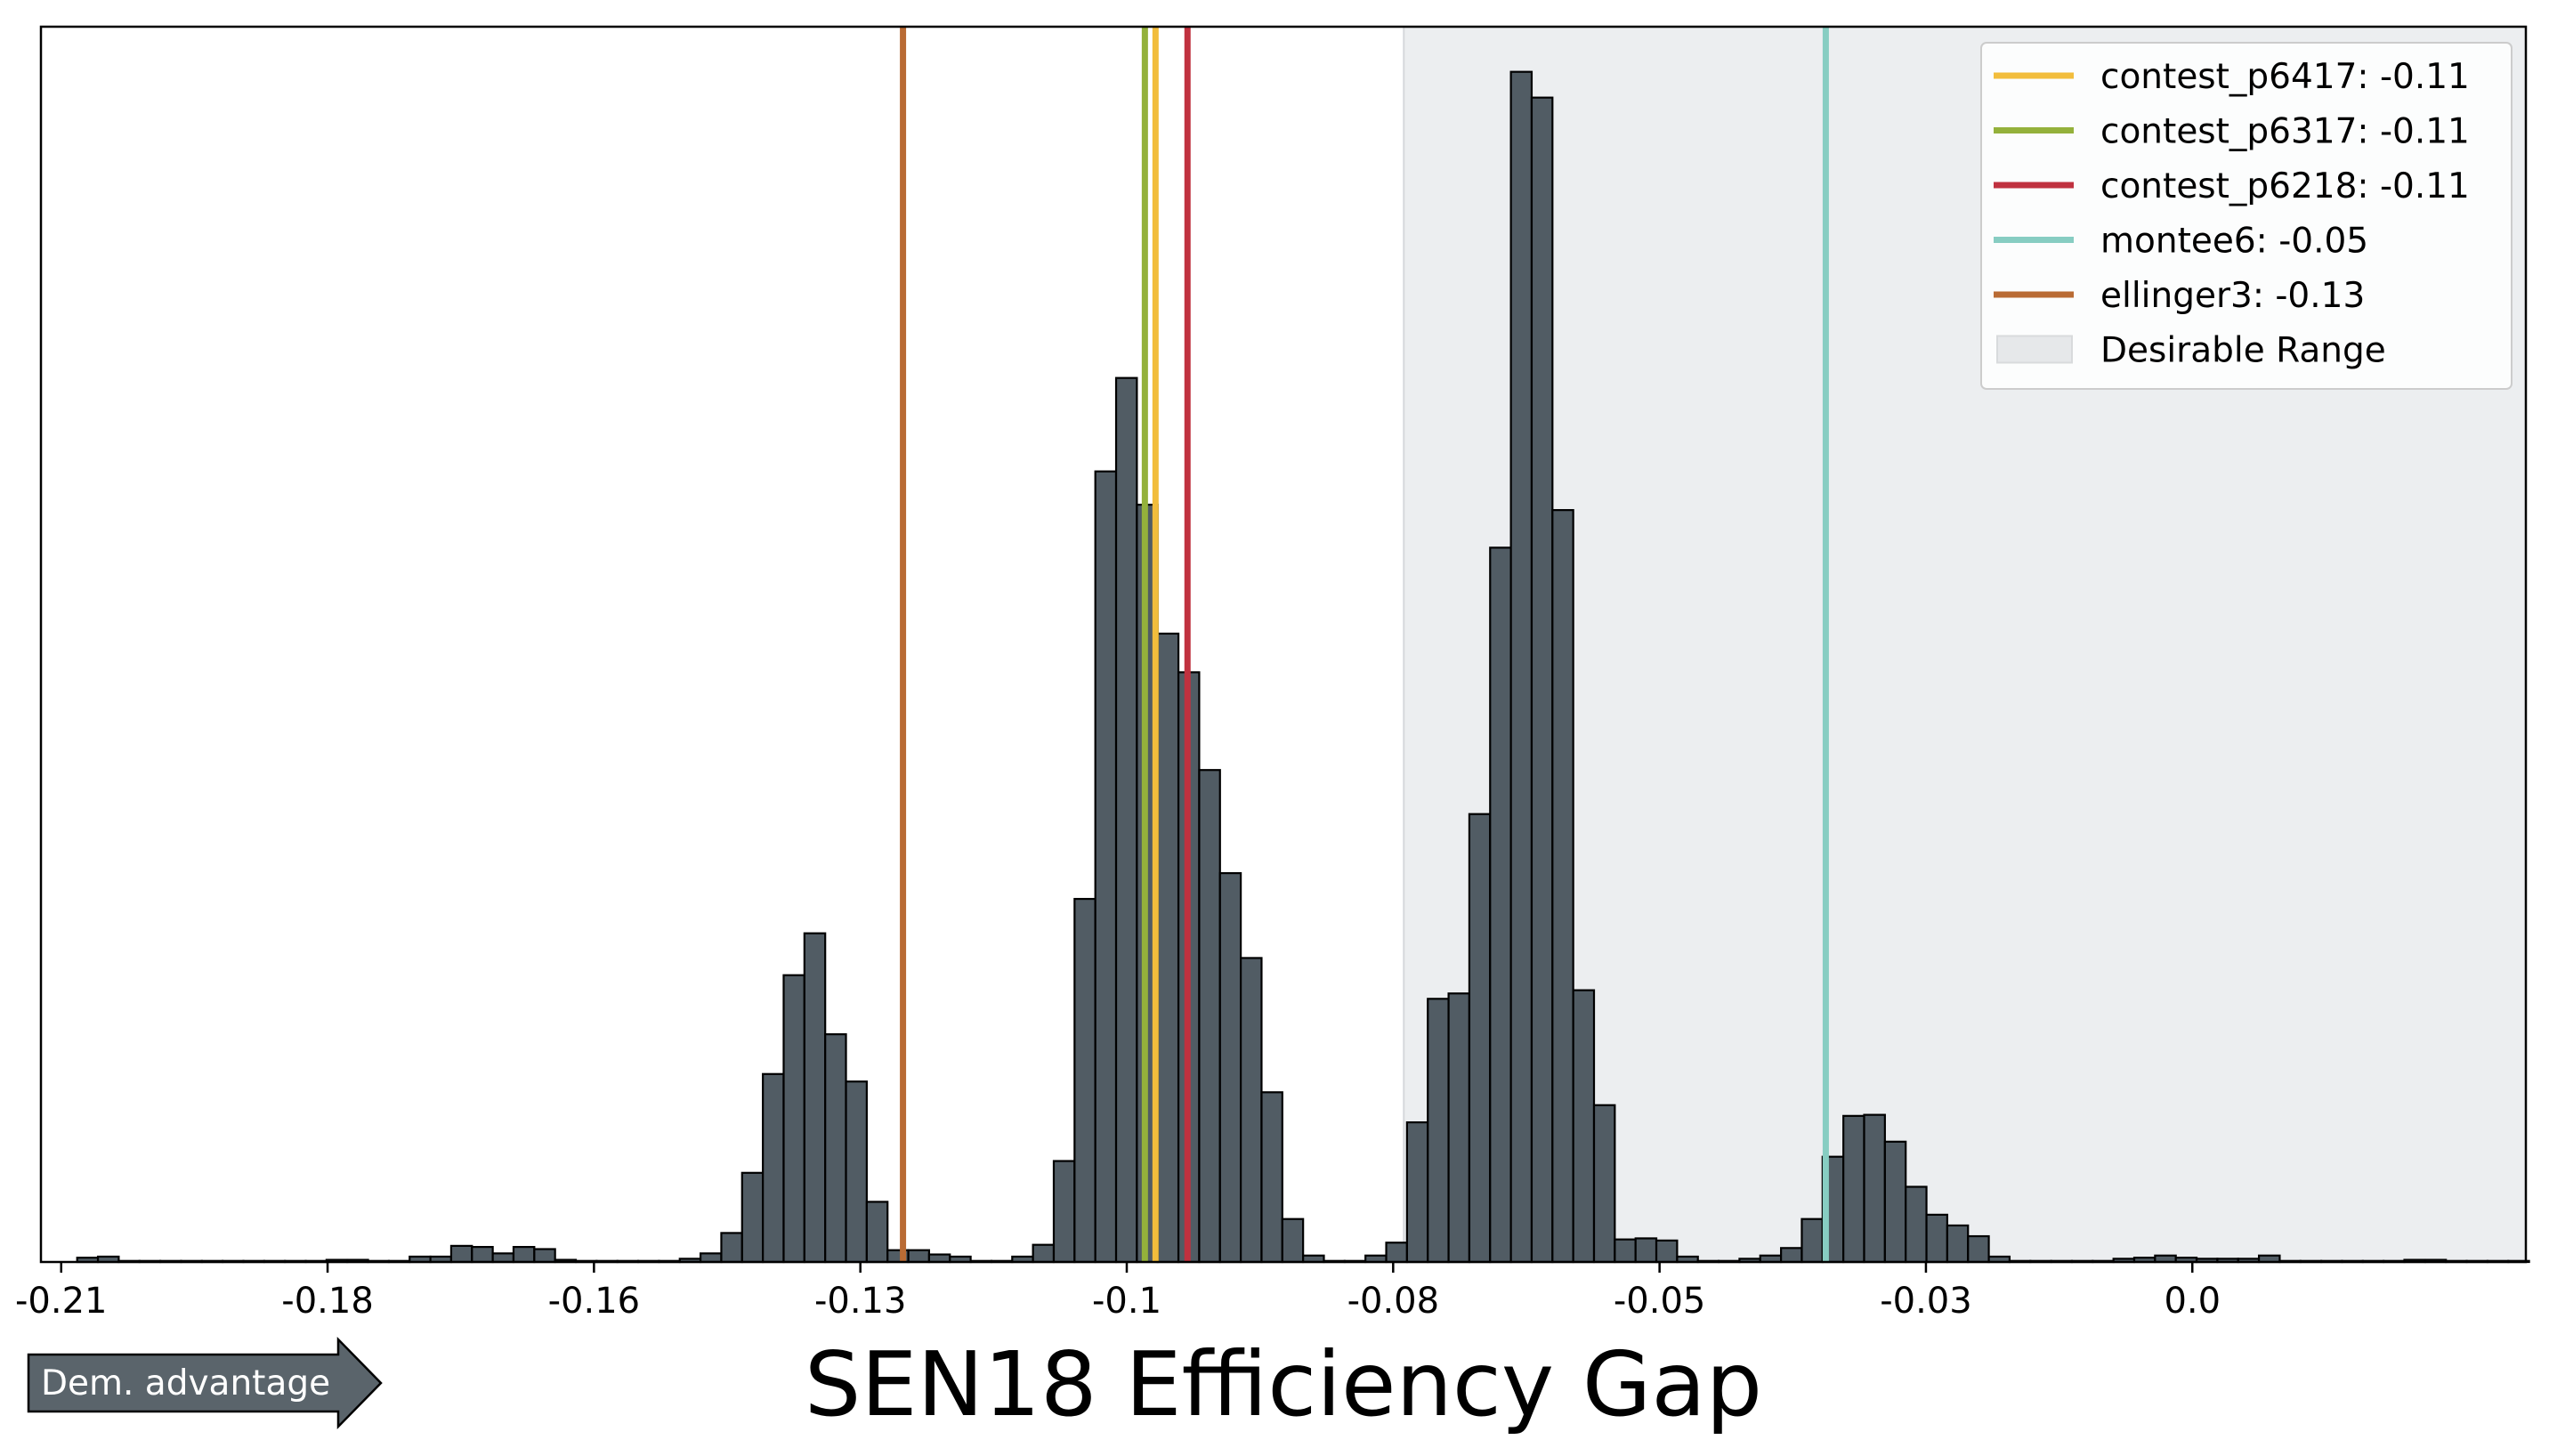 This screenshot has height=1456, width=2549. I want to click on arrow-shape, so click(205, 1383).